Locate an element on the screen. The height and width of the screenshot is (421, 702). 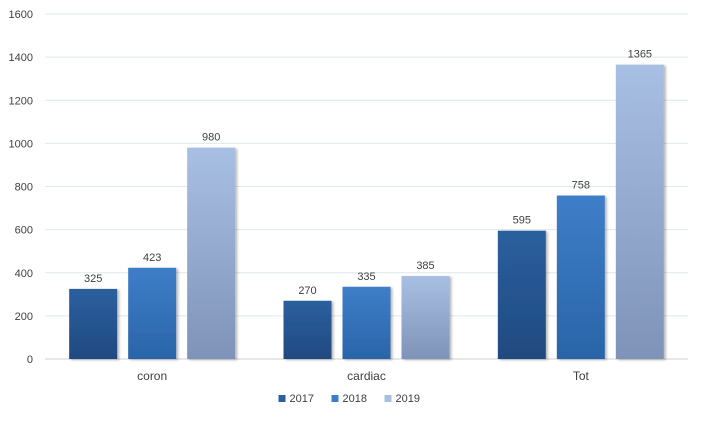
bar-Tot-2019 is located at coordinates (639, 211).